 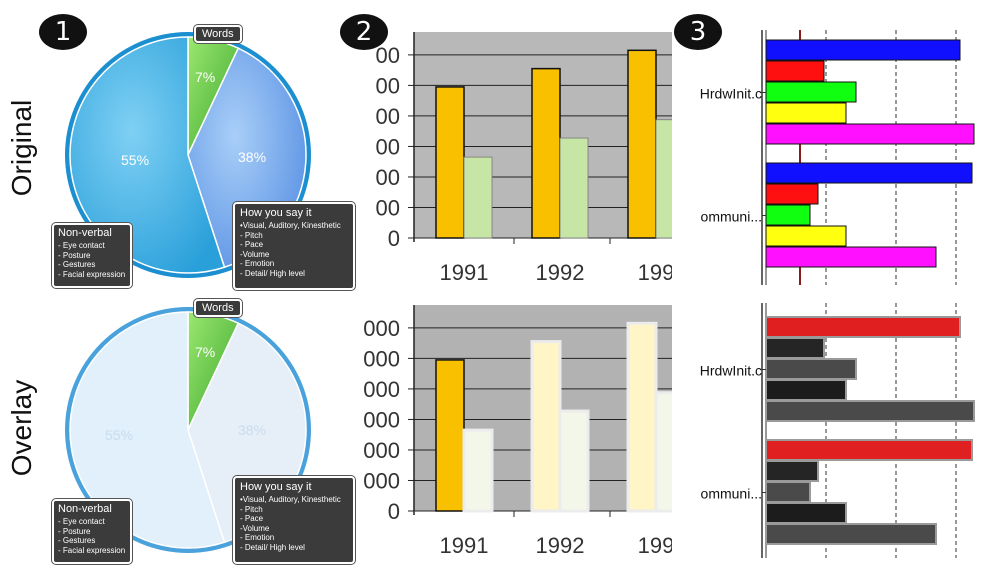 I want to click on panel-1-badge: 1, so click(x=63, y=32).